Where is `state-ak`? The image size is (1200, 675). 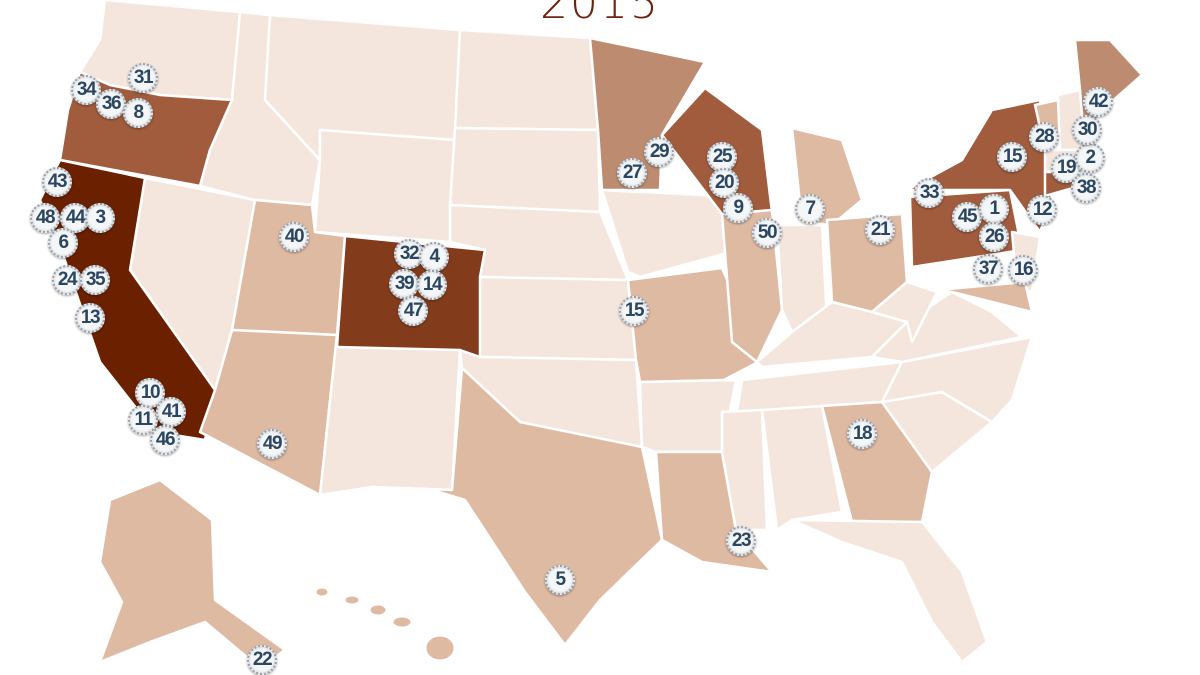
state-ak is located at coordinates (192, 574).